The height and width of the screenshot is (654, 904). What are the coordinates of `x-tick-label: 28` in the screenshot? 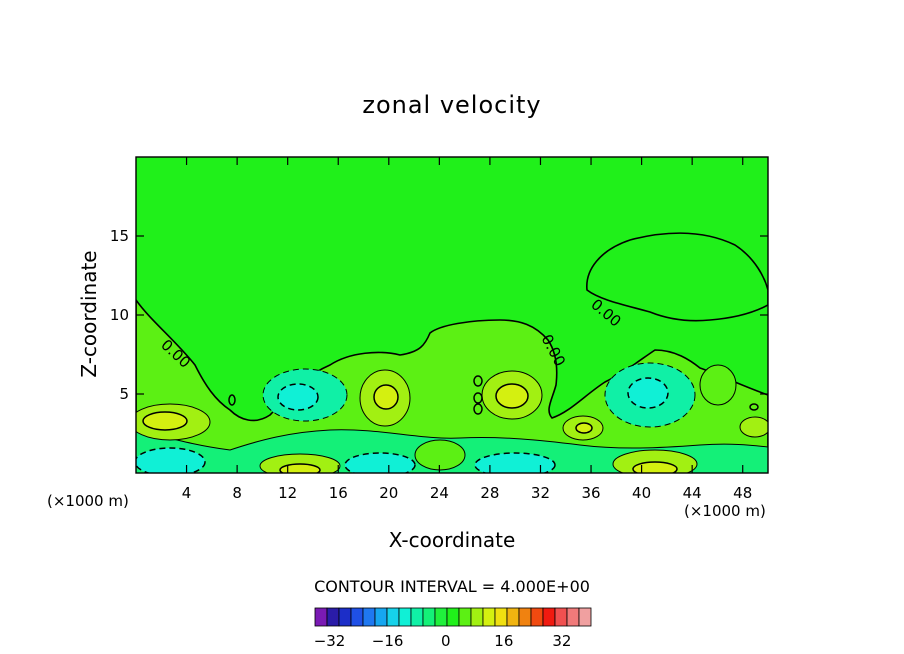 It's located at (489, 493).